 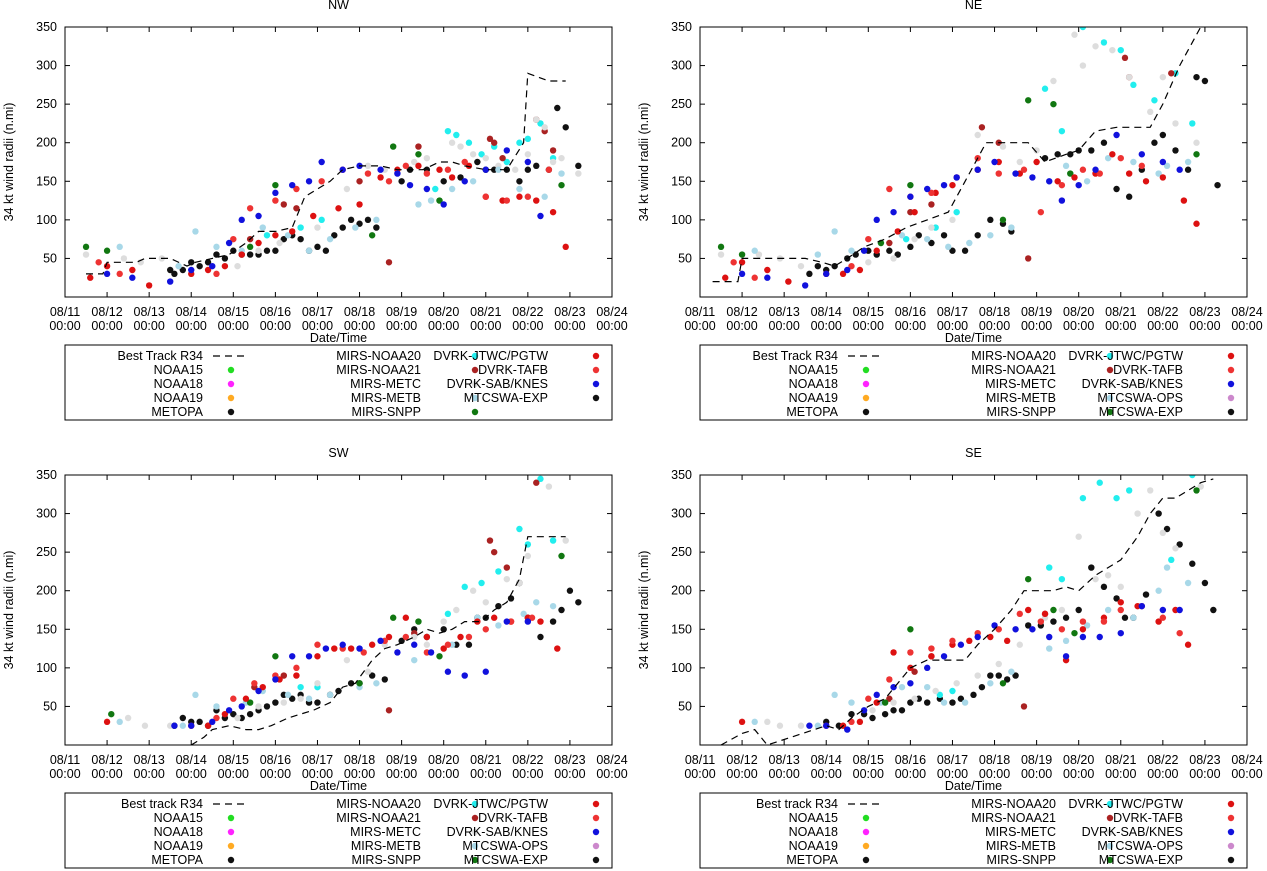 I want to click on x-tick-label: 08/17, so click(x=317, y=312).